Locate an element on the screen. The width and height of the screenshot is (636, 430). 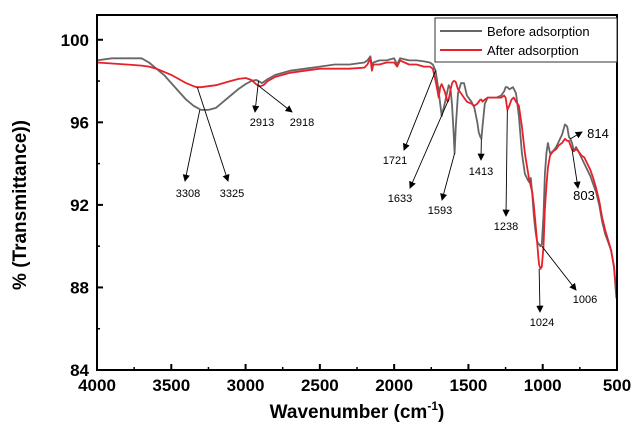
annotation-label: 1593 is located at coordinates (440, 211).